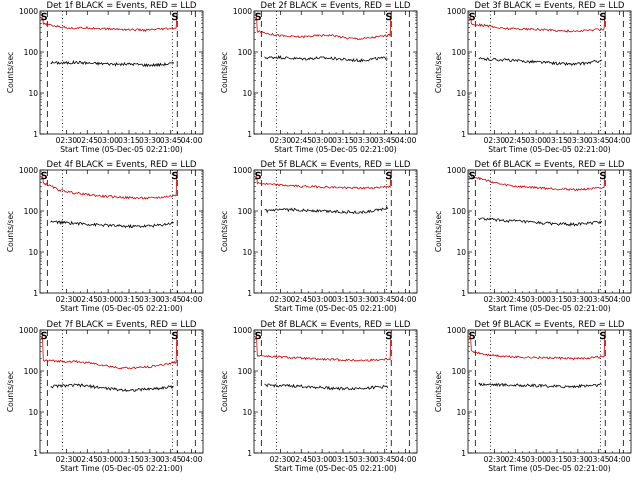 The height and width of the screenshot is (480, 640). Describe the element at coordinates (122, 325) in the screenshot. I see `panel-title: Det 7f BLACK = Events, RED = LLD` at that location.